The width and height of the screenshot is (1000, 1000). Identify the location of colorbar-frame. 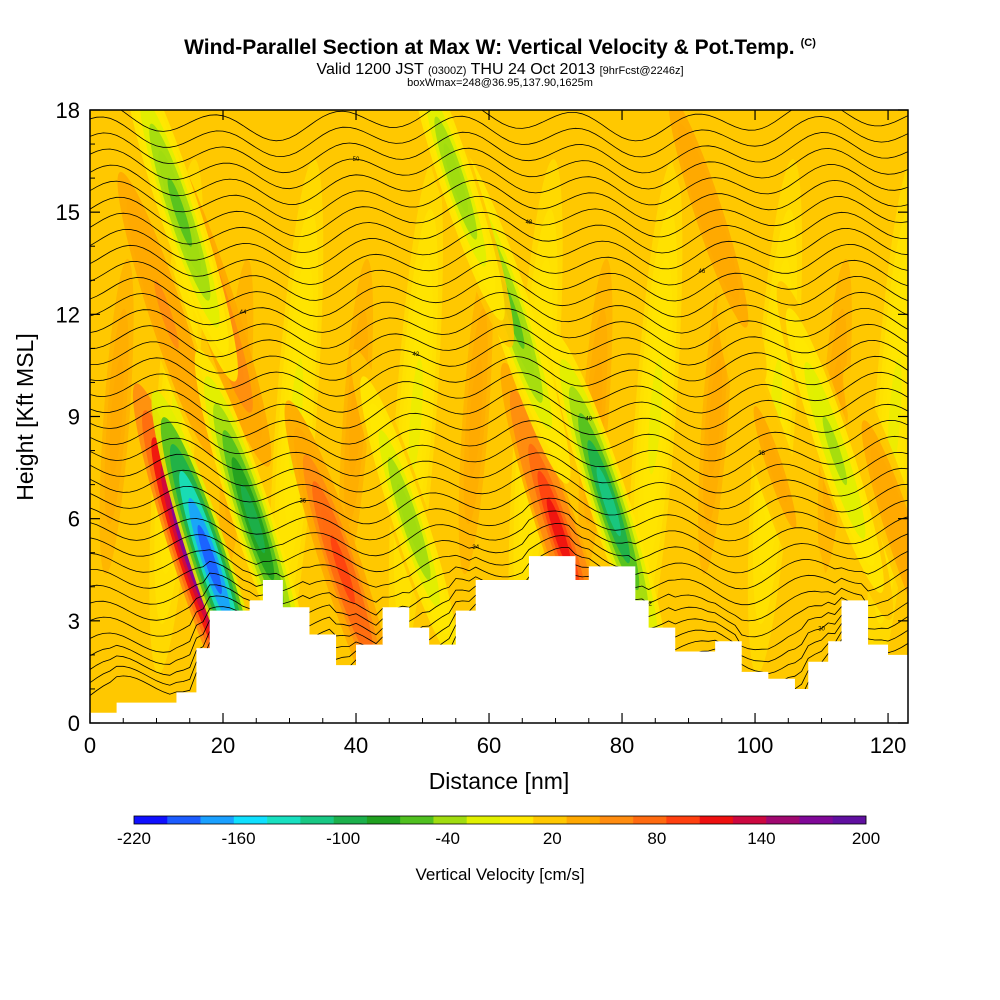
(500, 820).